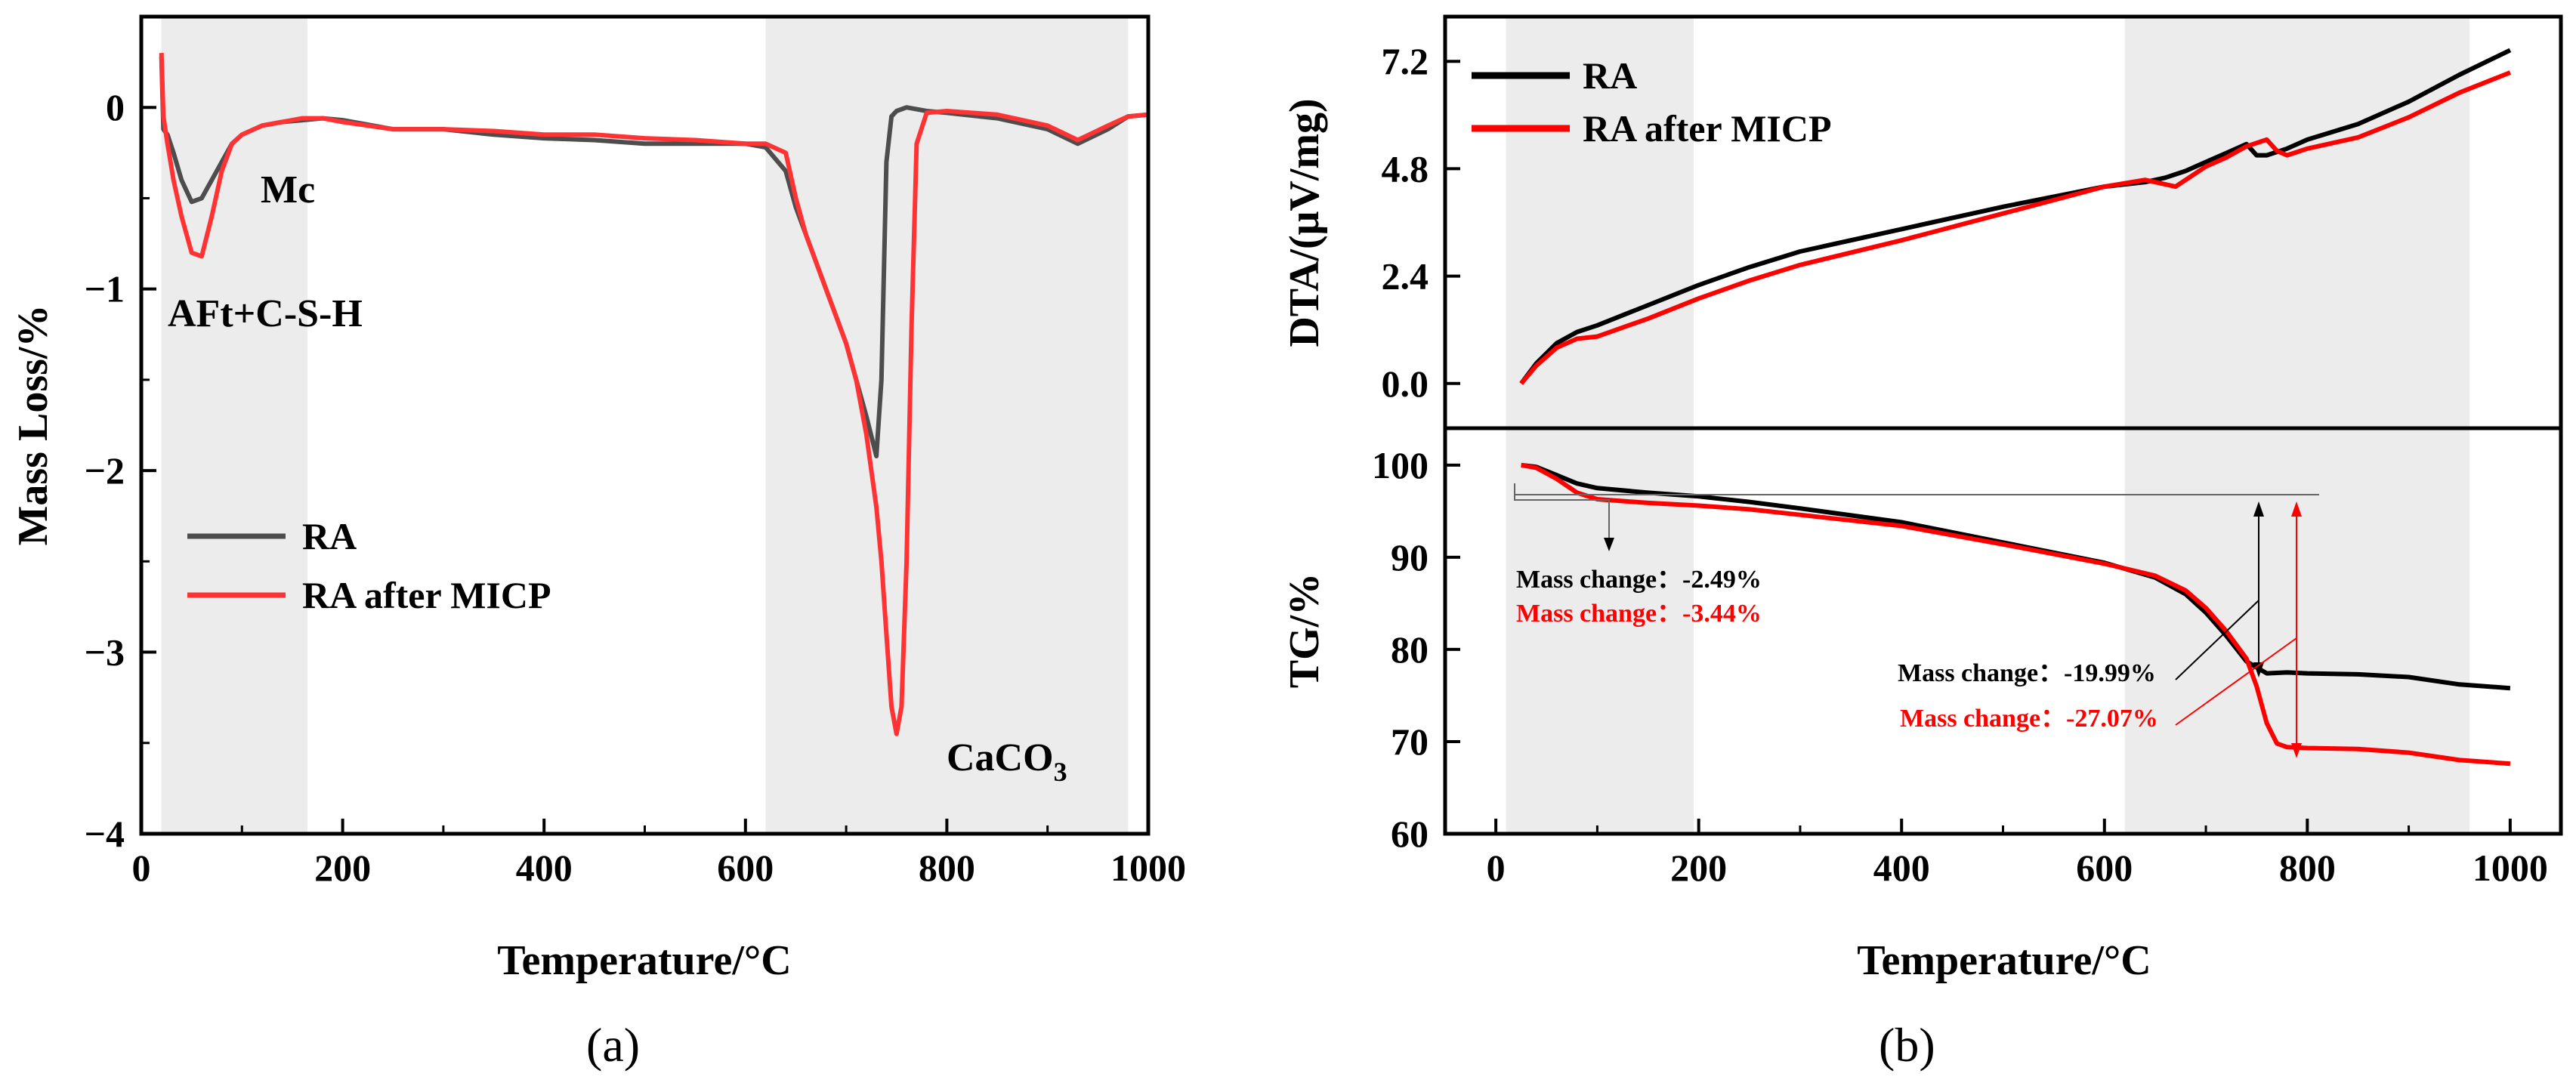 The image size is (2576, 1086). I want to click on tg-y-tick-label: 60, so click(1410, 834).